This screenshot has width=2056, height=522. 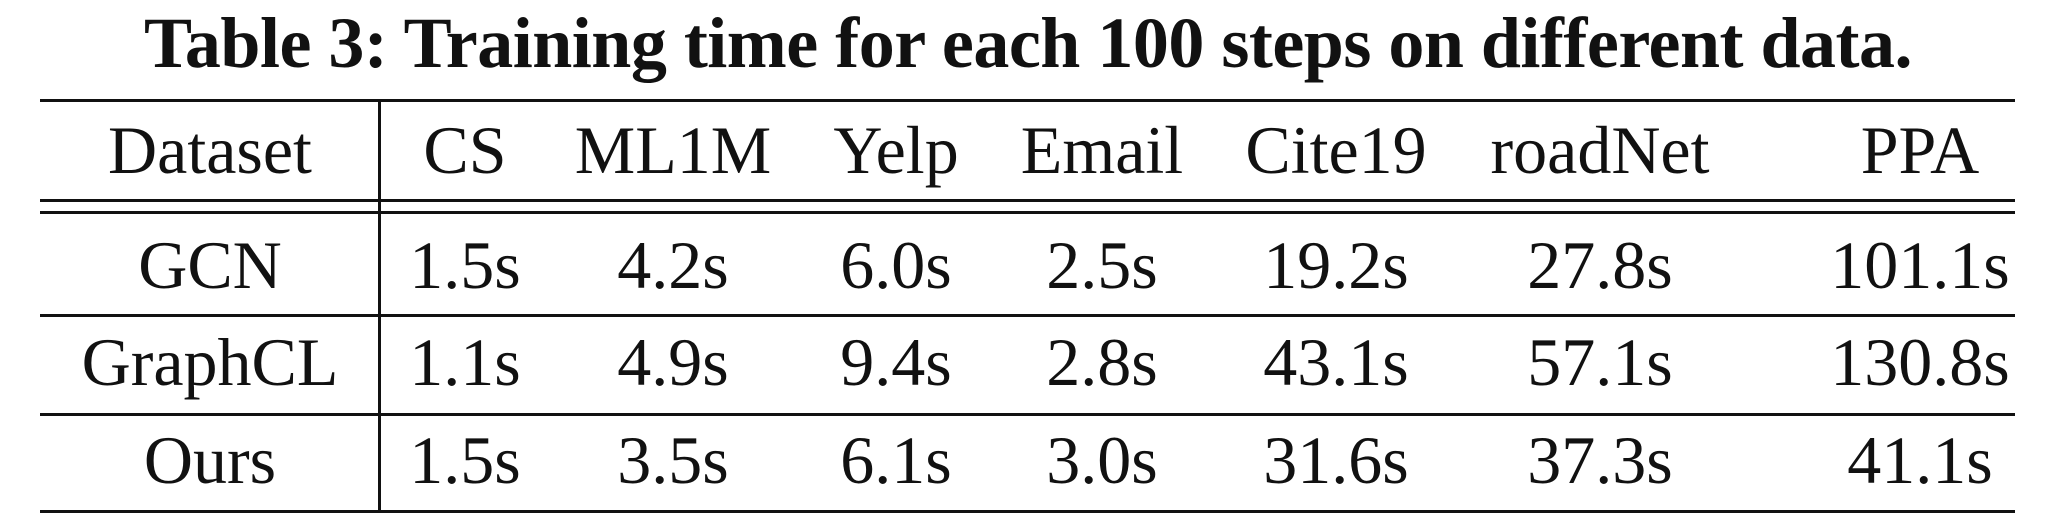 What do you see at coordinates (673, 150) in the screenshot?
I see `column-header: ML1M` at bounding box center [673, 150].